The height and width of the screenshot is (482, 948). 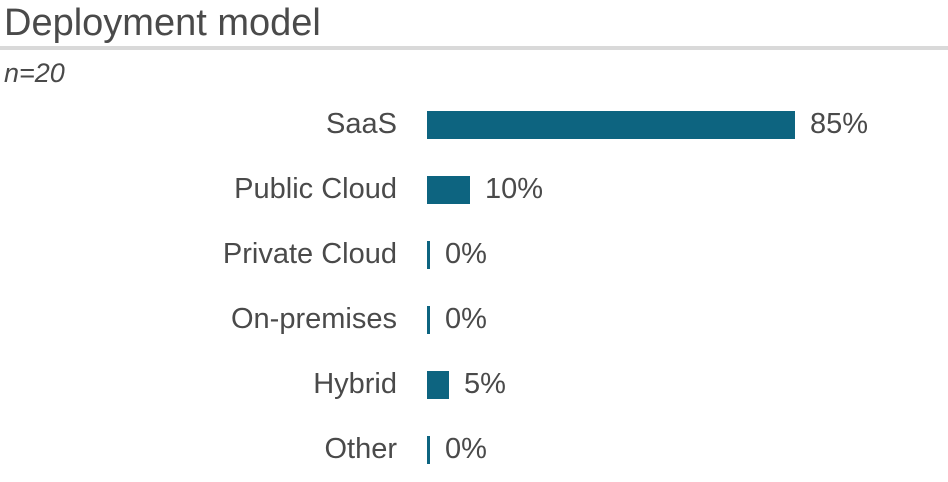 I want to click on bar-private-cloud, so click(x=428, y=254).